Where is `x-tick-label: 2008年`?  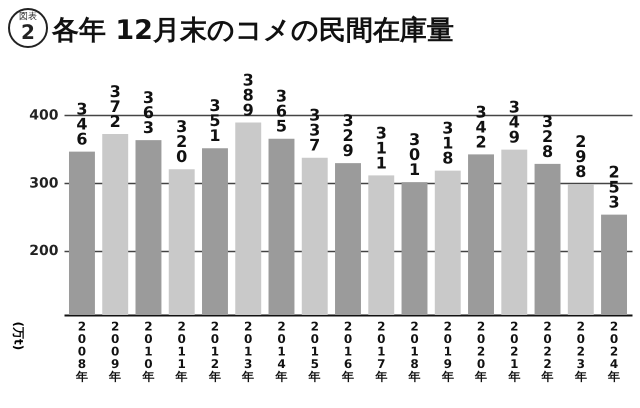
x-tick-label: 2008年 is located at coordinates (81, 352).